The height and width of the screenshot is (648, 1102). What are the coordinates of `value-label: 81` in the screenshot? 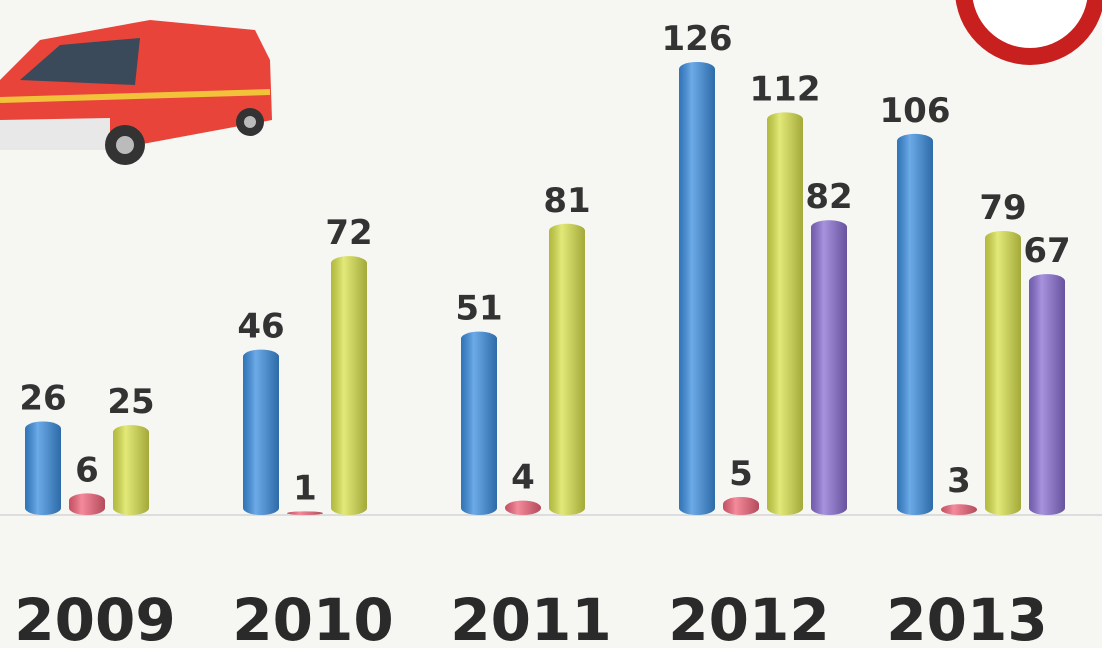 It's located at (566, 201).